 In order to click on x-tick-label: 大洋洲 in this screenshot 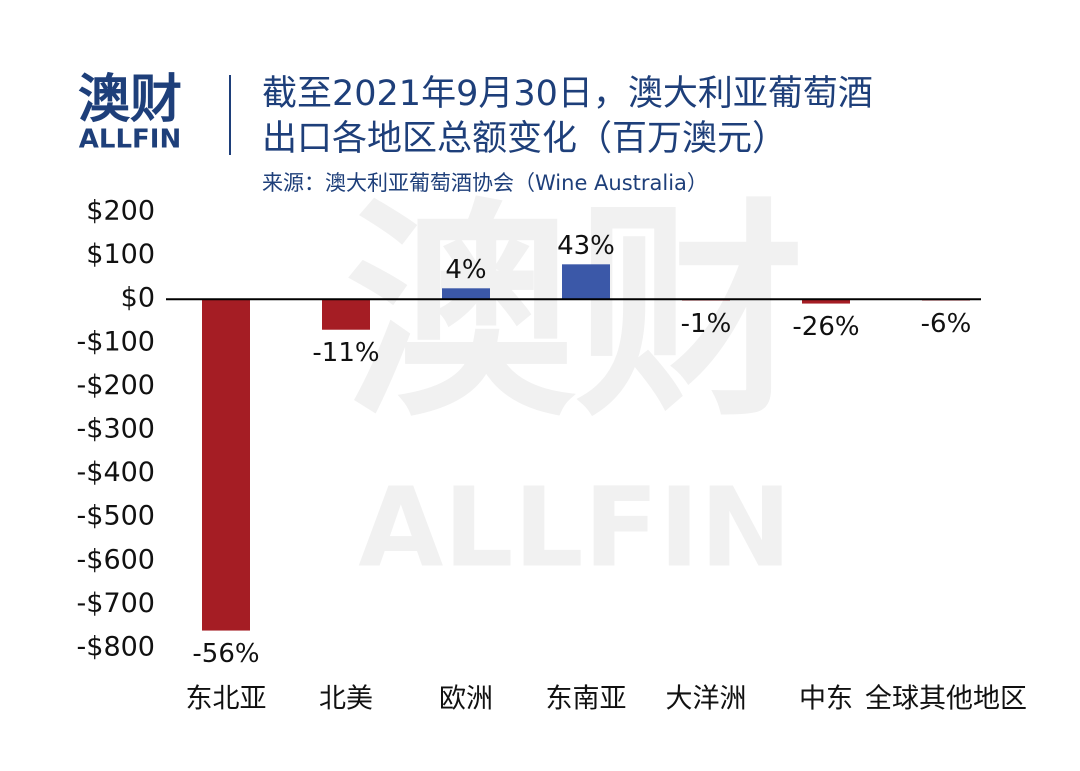, I will do `click(706, 699)`.